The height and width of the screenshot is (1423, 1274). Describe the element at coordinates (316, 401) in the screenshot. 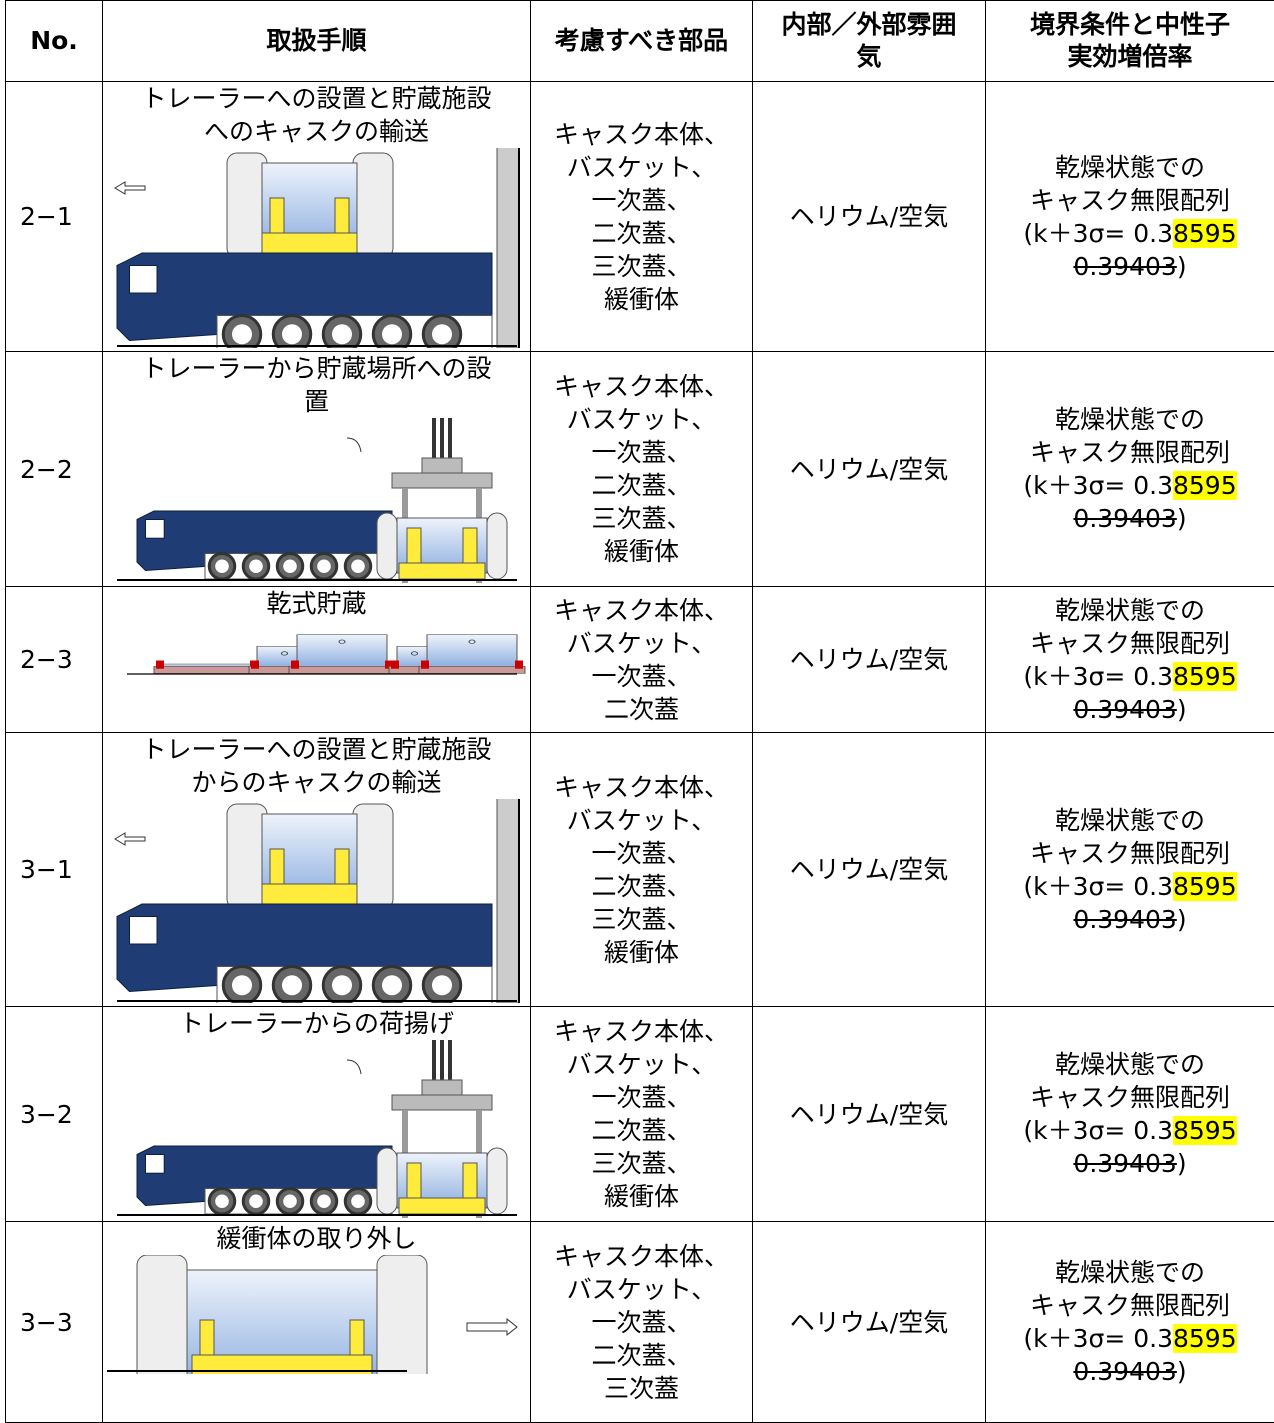

I see `procedure-text: 置` at that location.